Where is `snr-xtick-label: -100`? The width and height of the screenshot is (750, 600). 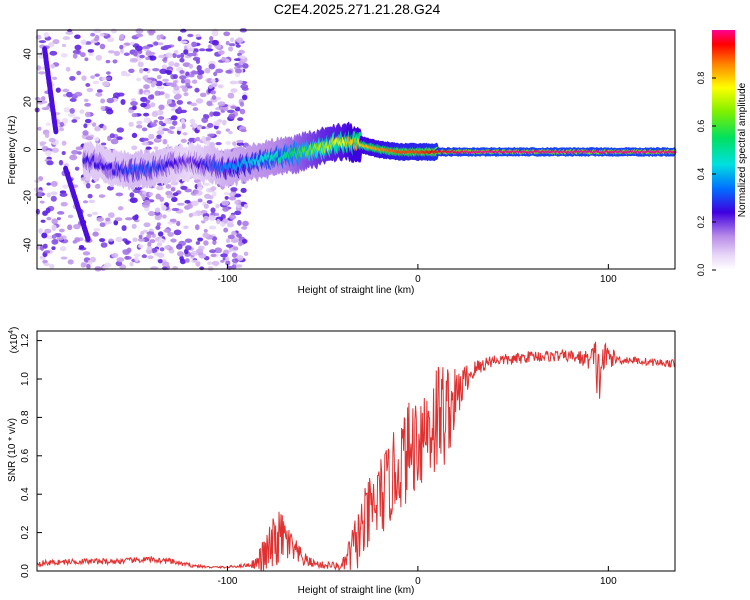
snr-xtick-label: -100 is located at coordinates (227, 581).